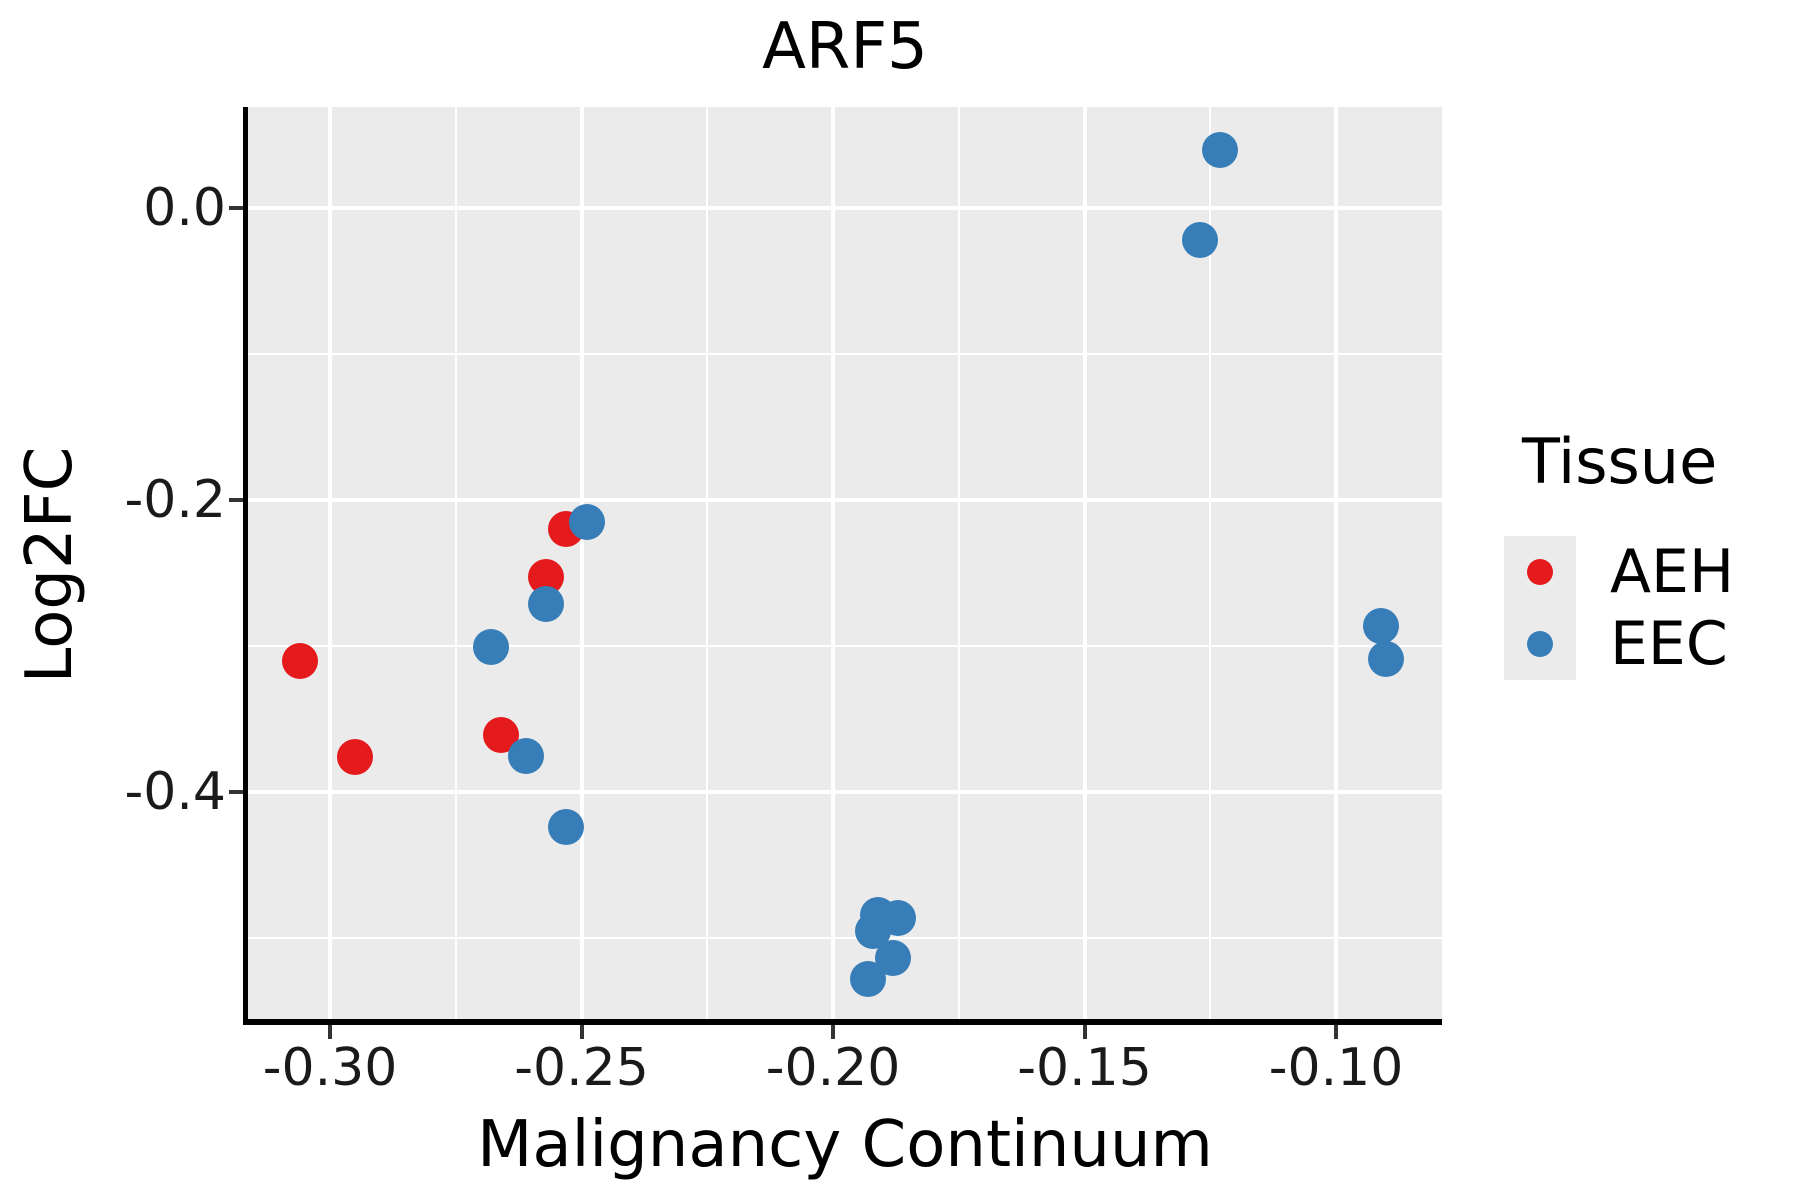 Image resolution: width=1800 pixels, height=1200 pixels. What do you see at coordinates (175, 792) in the screenshot?
I see `y-tick-label: -0.4` at bounding box center [175, 792].